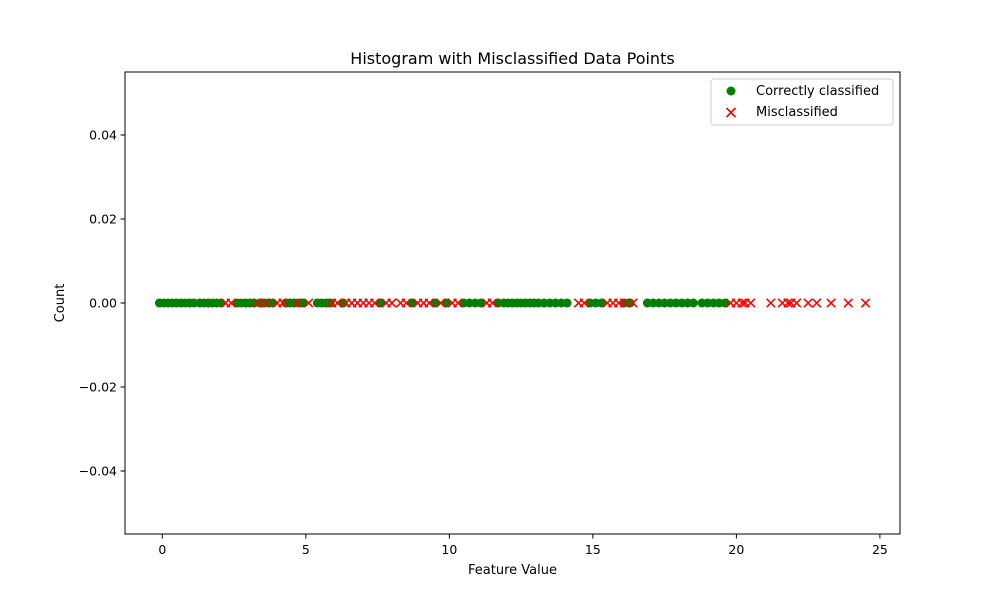 This screenshot has height=605, width=1000. Describe the element at coordinates (736, 549) in the screenshot. I see `x-tick-label: 20` at that location.